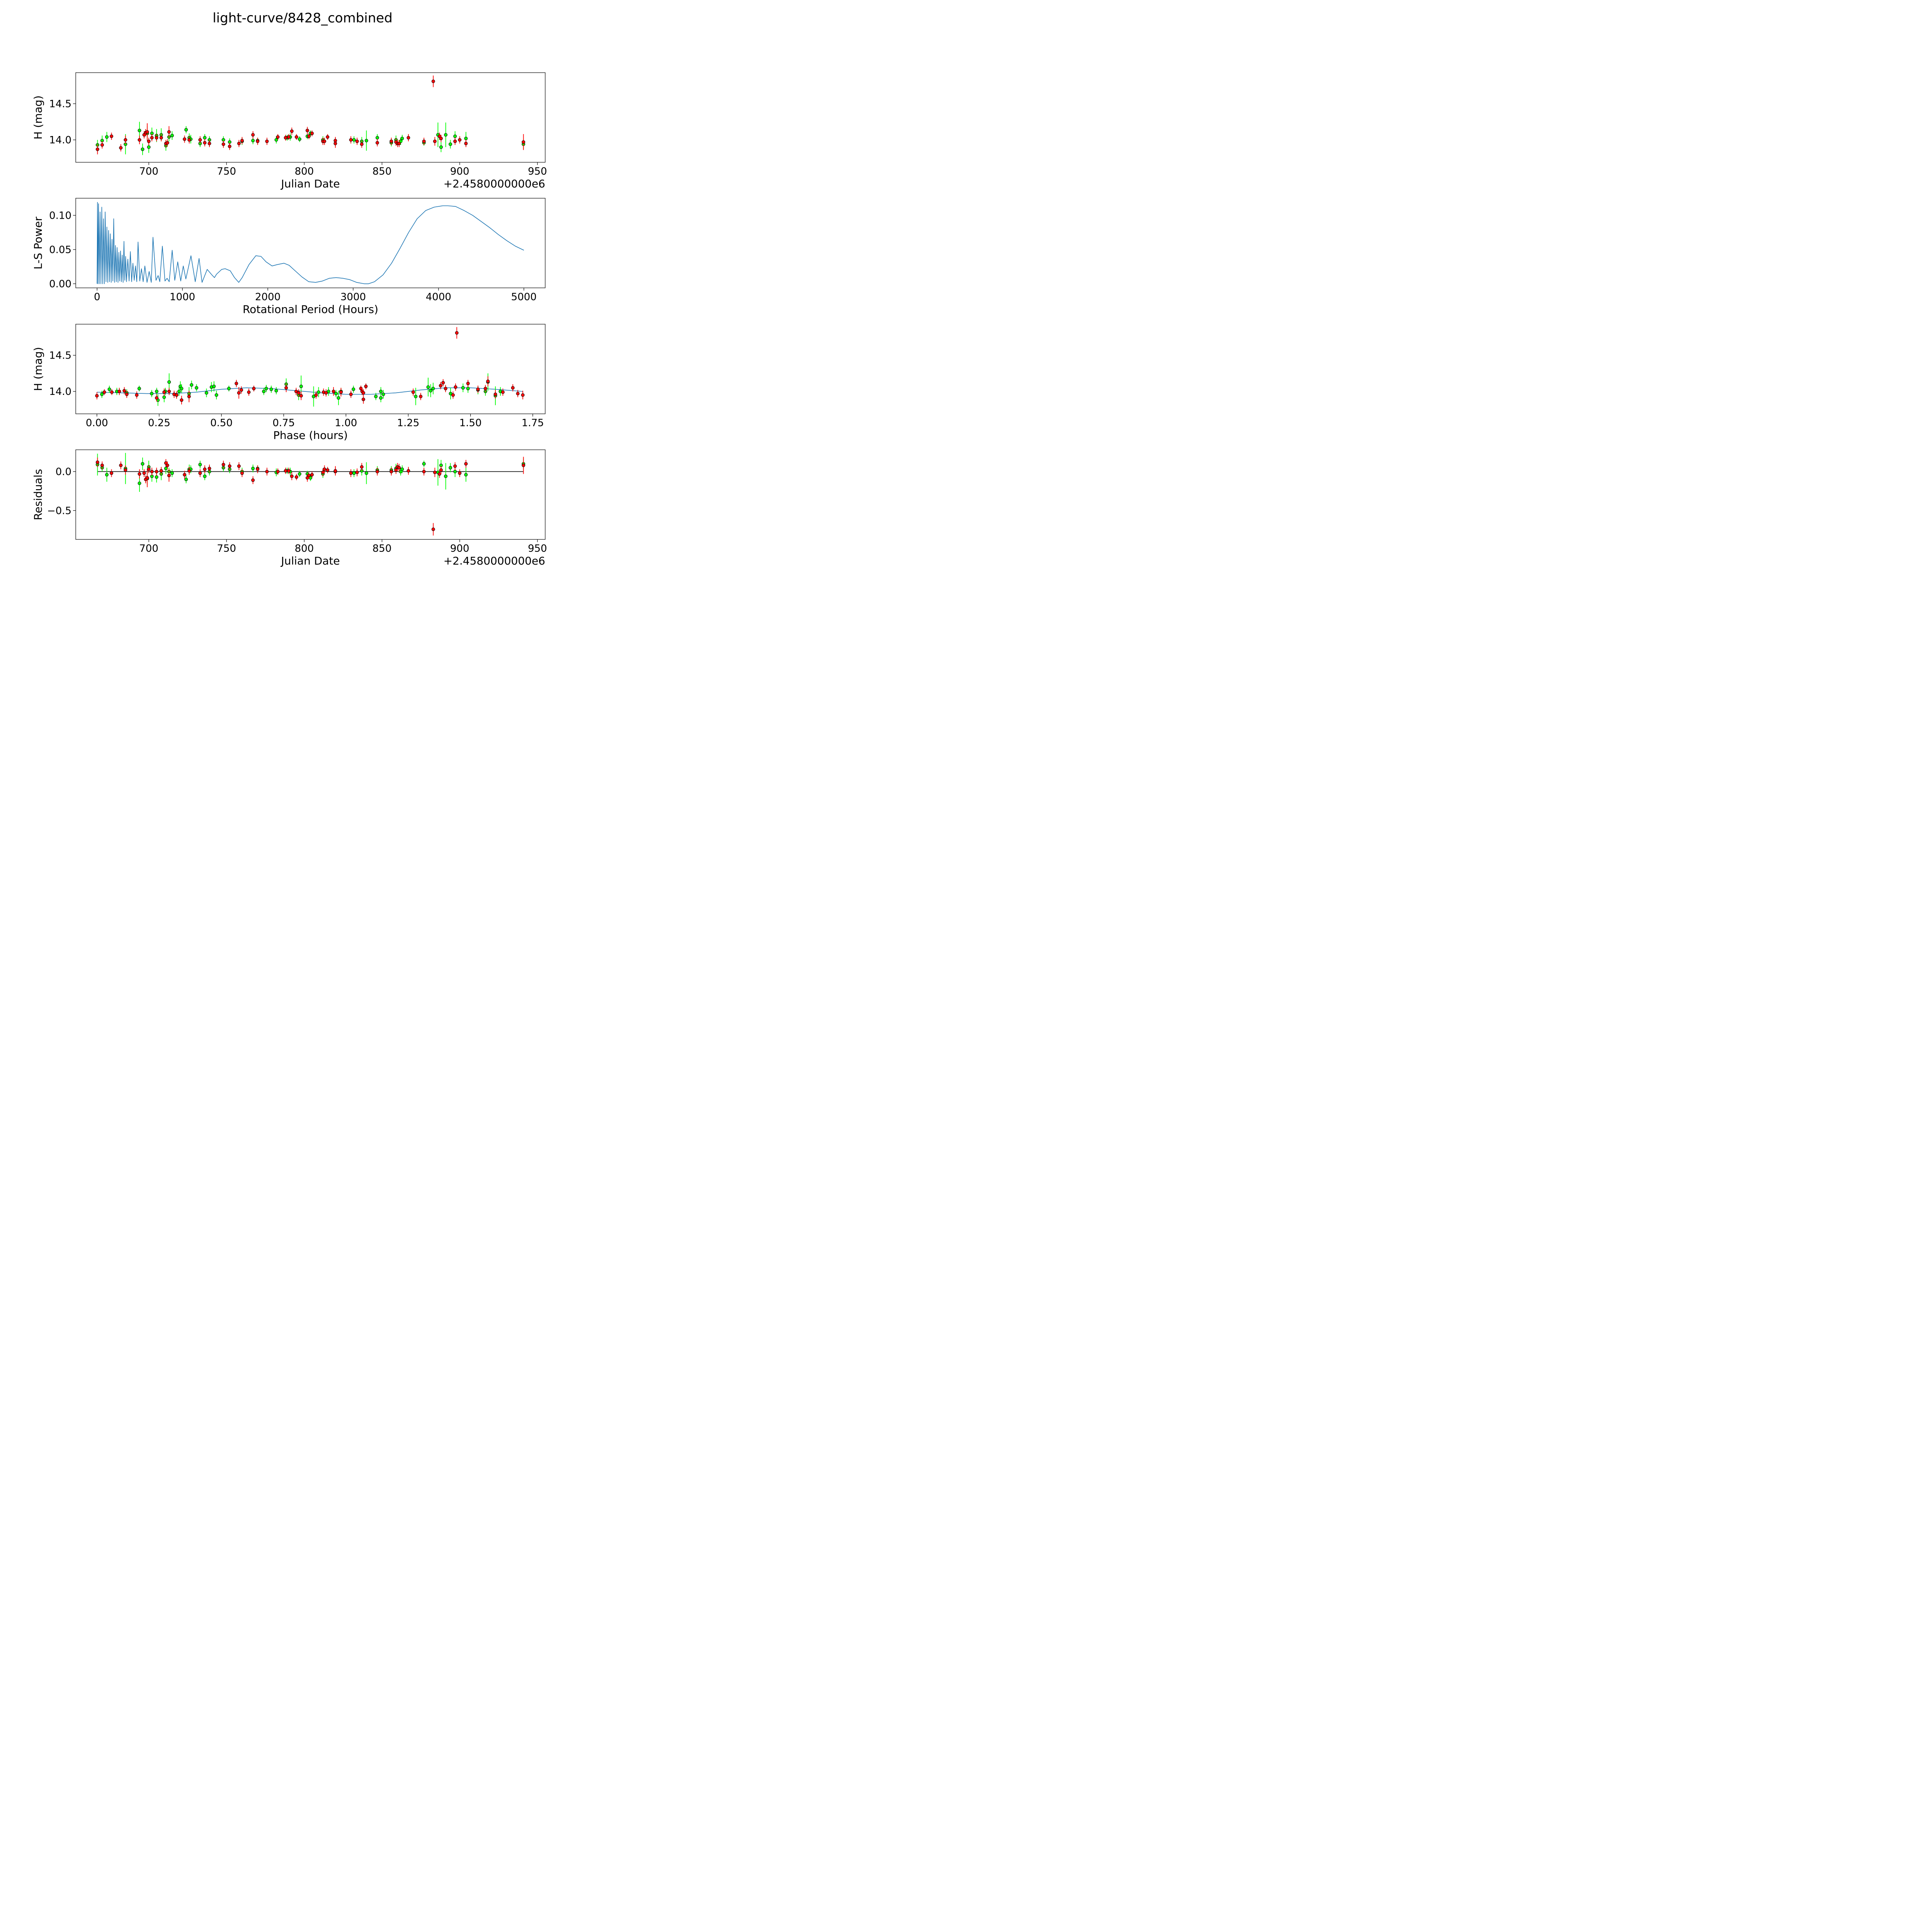  Describe the element at coordinates (310, 243) in the screenshot. I see `plot-area` at that location.